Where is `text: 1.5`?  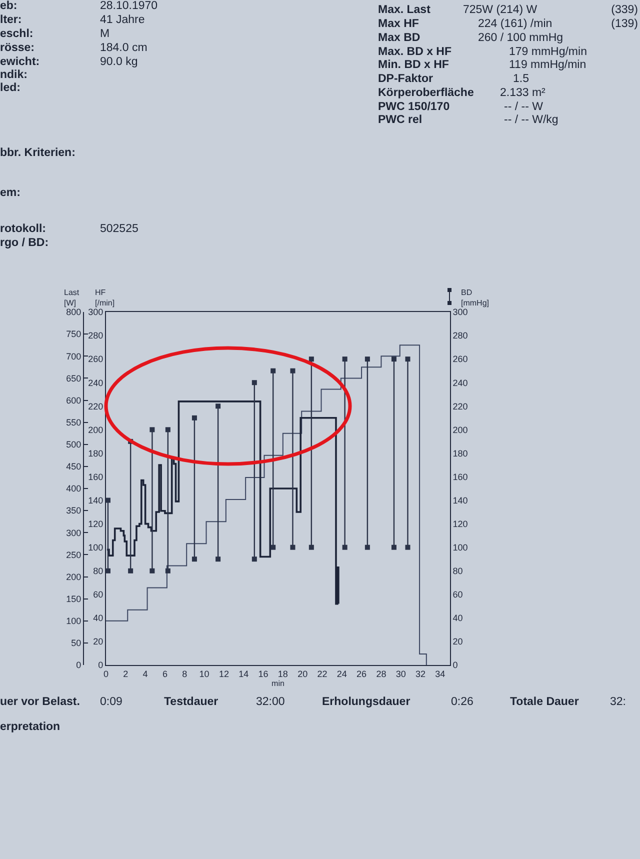
text: 1.5 is located at coordinates (521, 79).